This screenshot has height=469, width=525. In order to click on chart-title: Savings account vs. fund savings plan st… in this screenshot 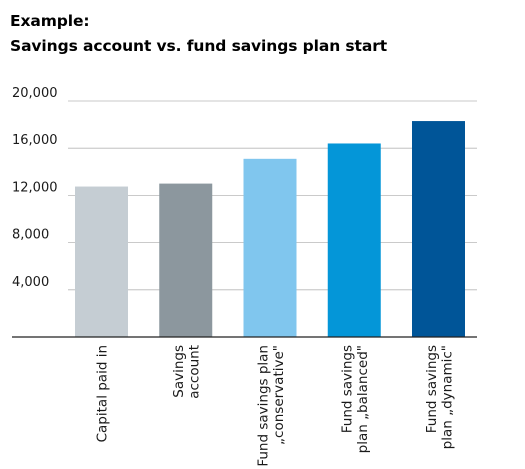, I will do `click(199, 46)`.